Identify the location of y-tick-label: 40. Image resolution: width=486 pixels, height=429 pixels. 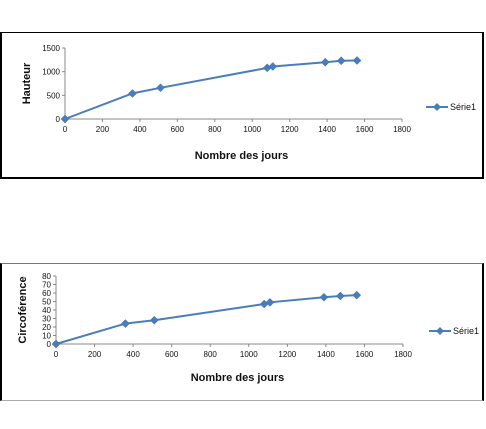
(46, 310).